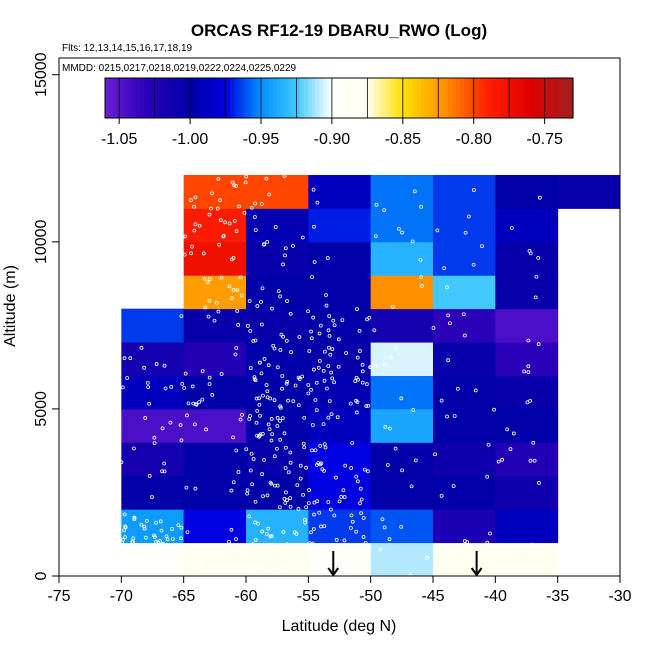  Describe the element at coordinates (41, 575) in the screenshot. I see `y-tick-label: 0` at that location.